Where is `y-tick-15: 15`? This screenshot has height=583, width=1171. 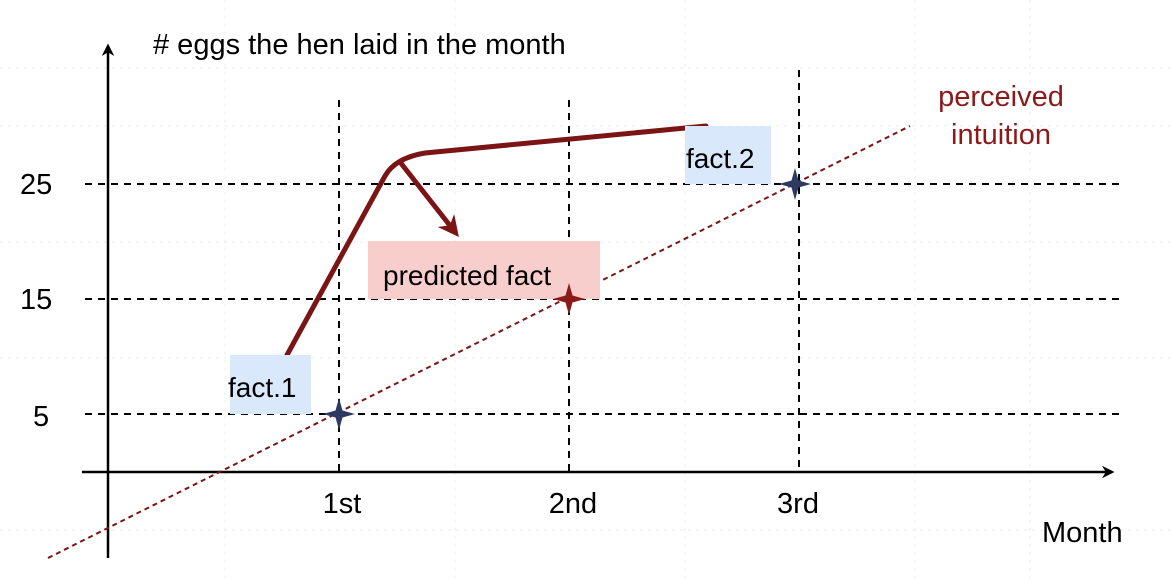
y-tick-15: 15 is located at coordinates (36, 300).